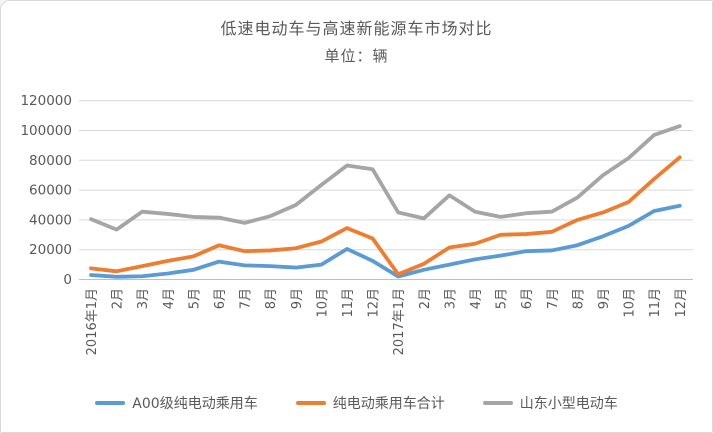 This screenshot has height=433, width=713. I want to click on chart-title: 低速电动车与高速新能源车市场对比, so click(356, 28).